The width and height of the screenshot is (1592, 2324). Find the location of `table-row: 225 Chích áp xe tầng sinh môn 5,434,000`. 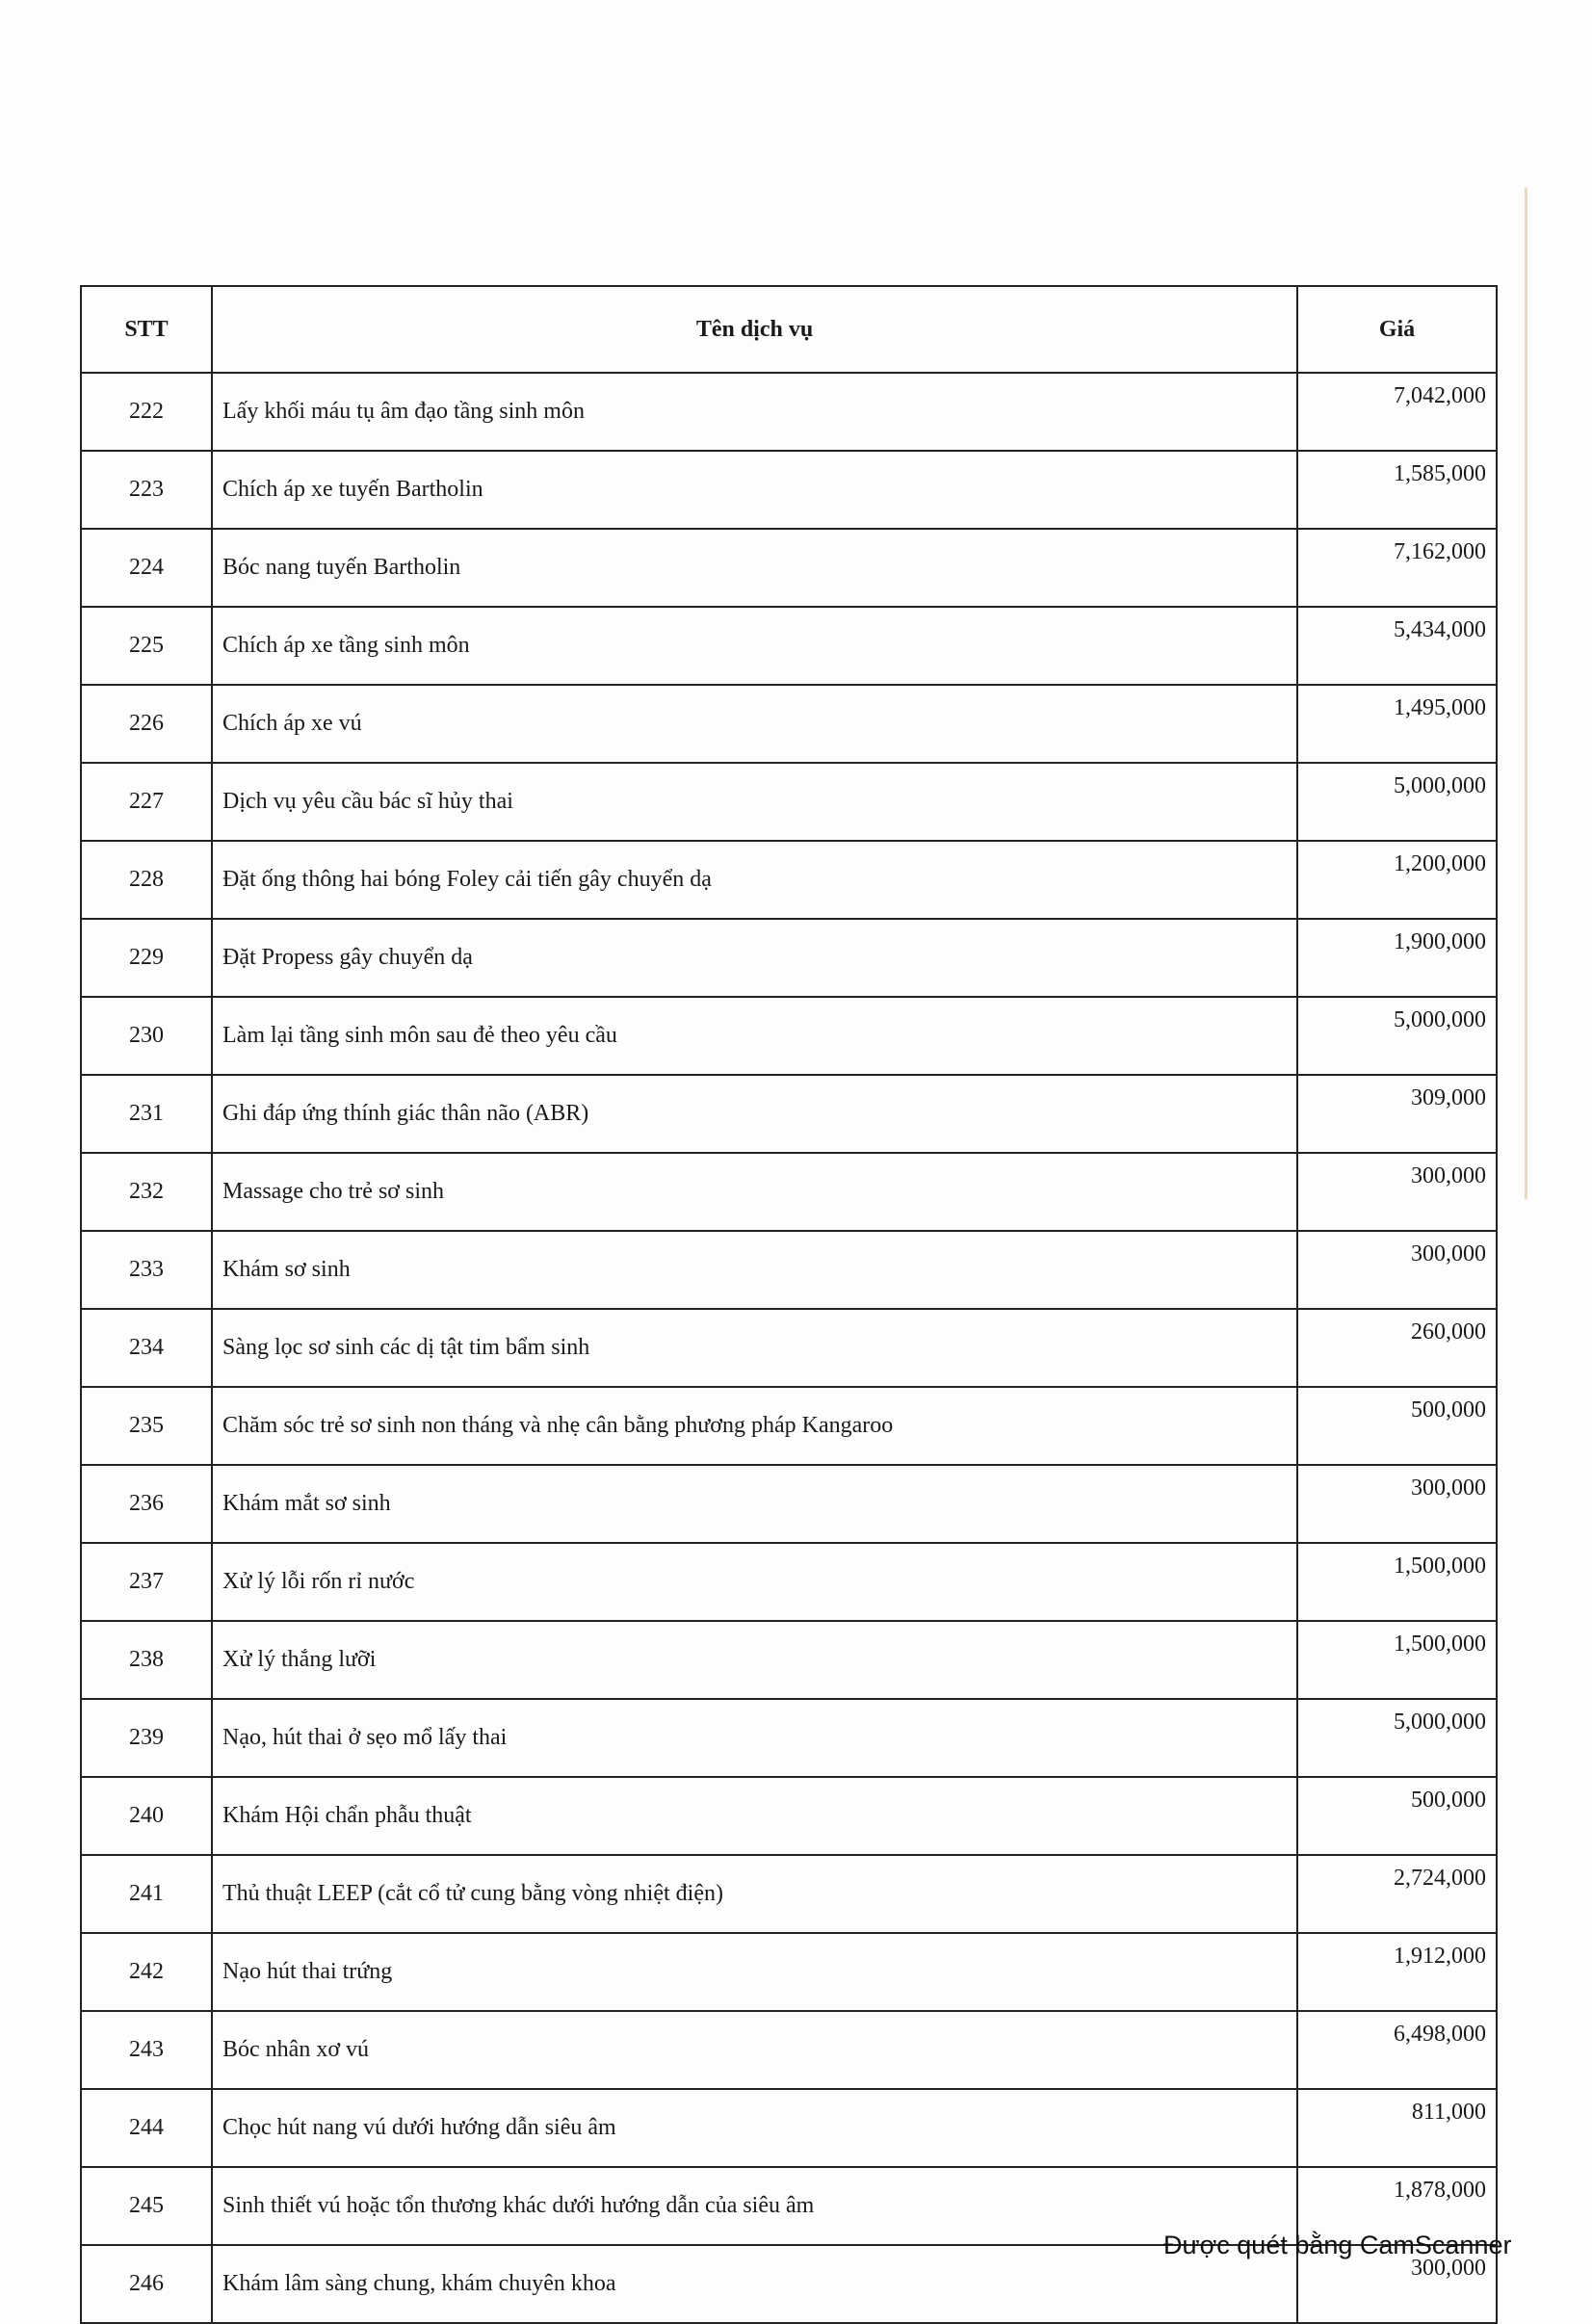

table-row: 225 Chích áp xe tầng sinh môn 5,434,000 is located at coordinates (789, 646).